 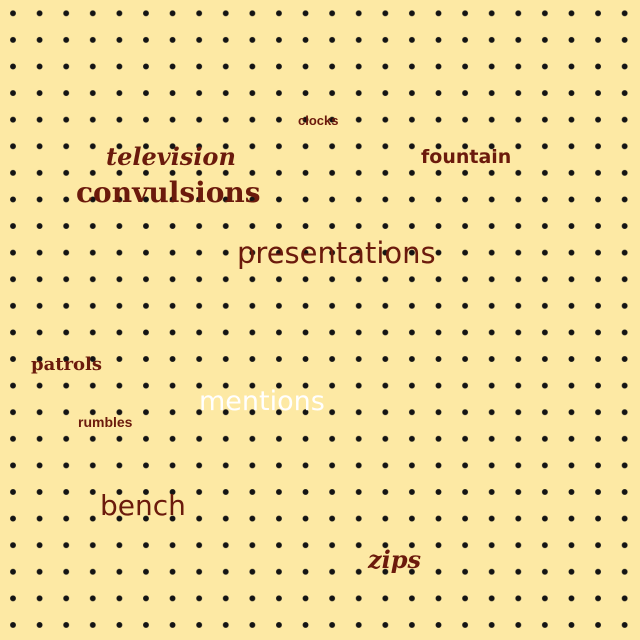 I want to click on word-patrols: patrols, so click(x=67, y=364).